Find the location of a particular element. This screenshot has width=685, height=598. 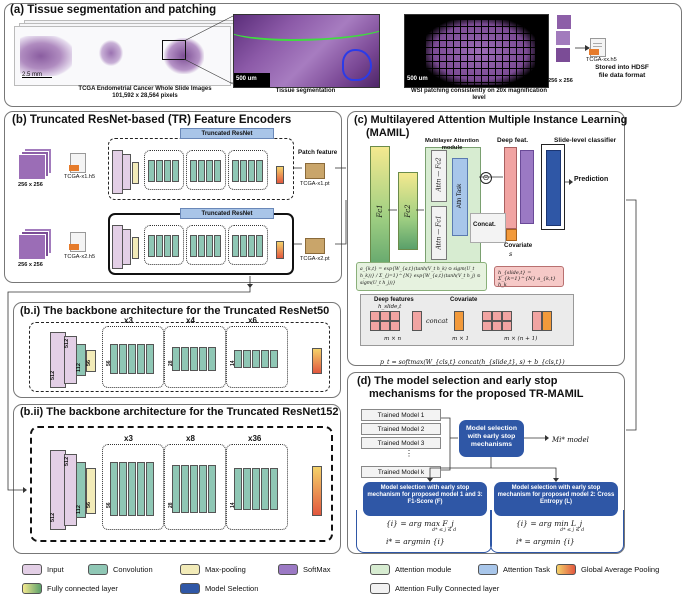

attn-fc2-block: Attn — Fc2 is located at coordinates (439, 176).